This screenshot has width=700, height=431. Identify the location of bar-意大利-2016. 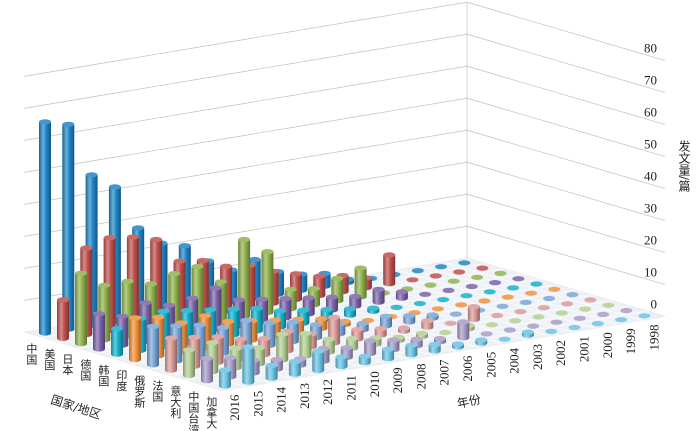
(189, 362).